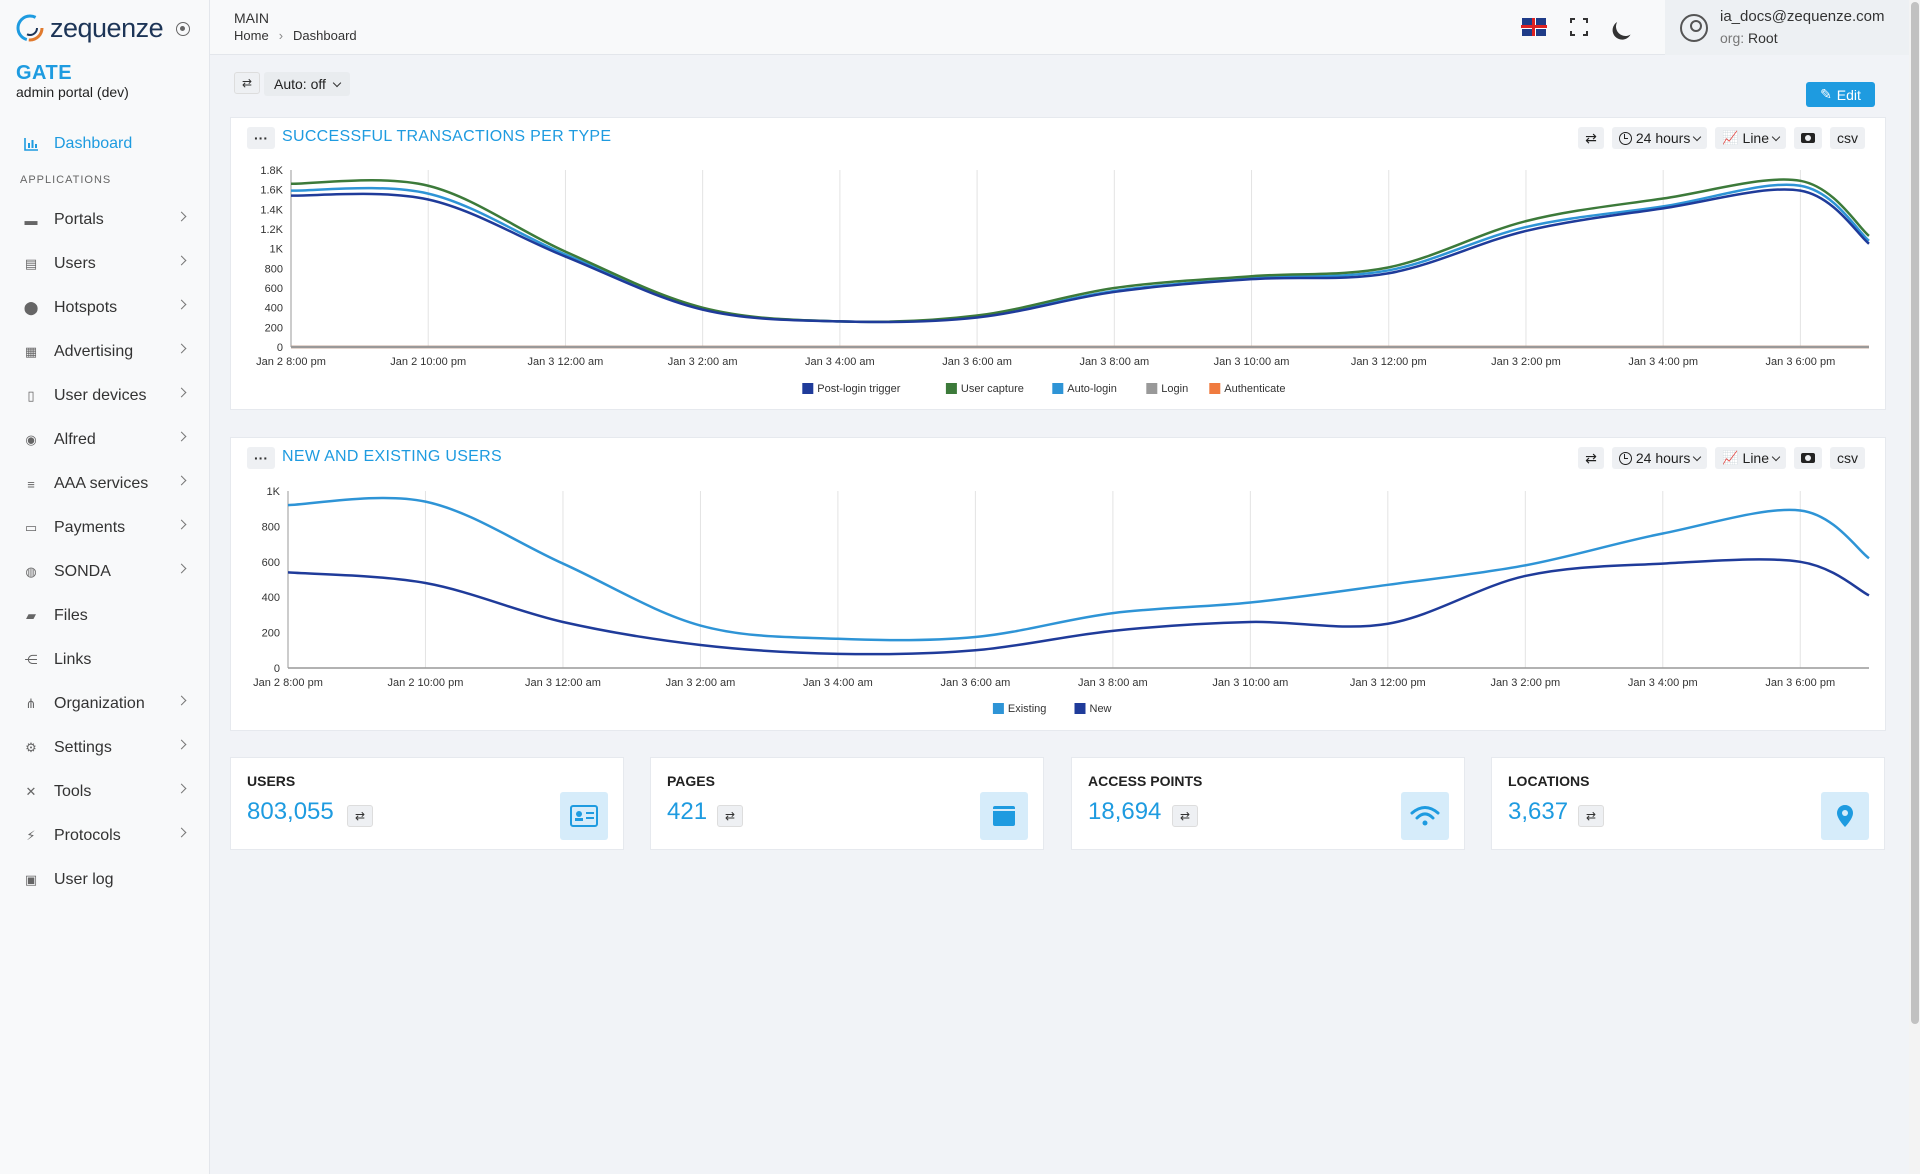 Image resolution: width=1920 pixels, height=1174 pixels. What do you see at coordinates (1625, 138) in the screenshot?
I see `clock-icon` at bounding box center [1625, 138].